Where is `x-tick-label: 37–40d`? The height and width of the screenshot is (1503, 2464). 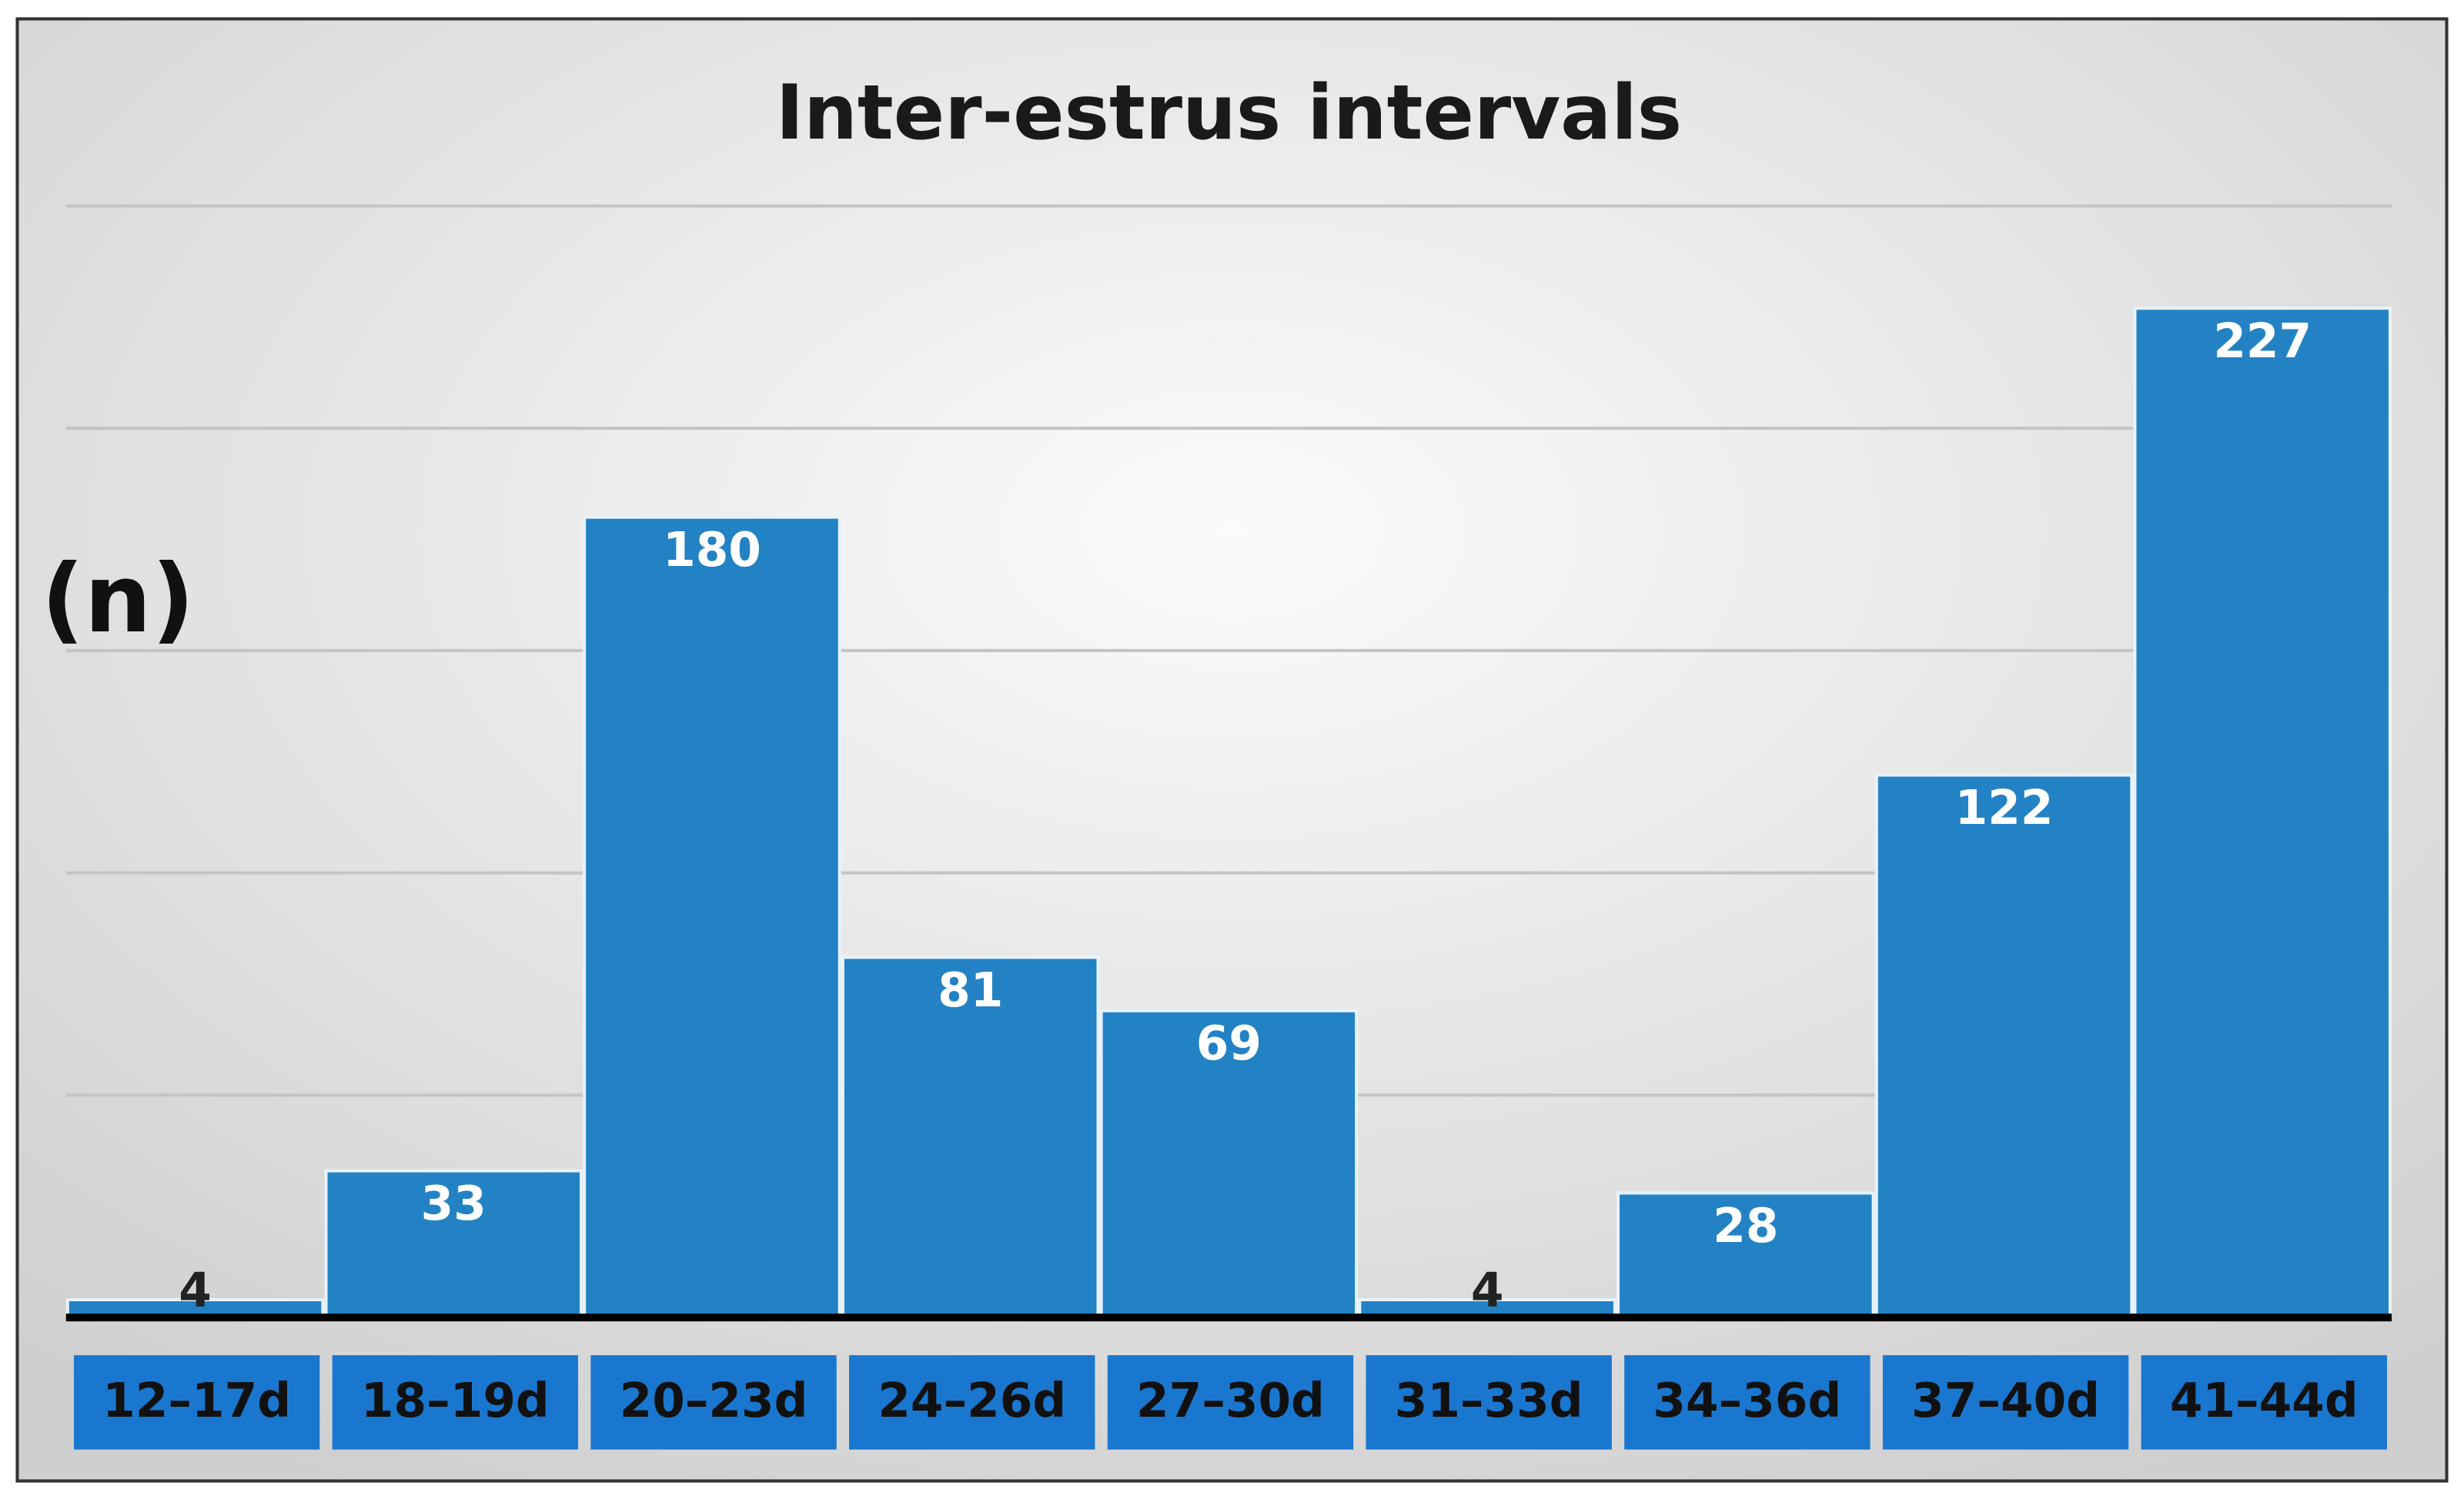
x-tick-label: 37–40d is located at coordinates (2005, 1401).